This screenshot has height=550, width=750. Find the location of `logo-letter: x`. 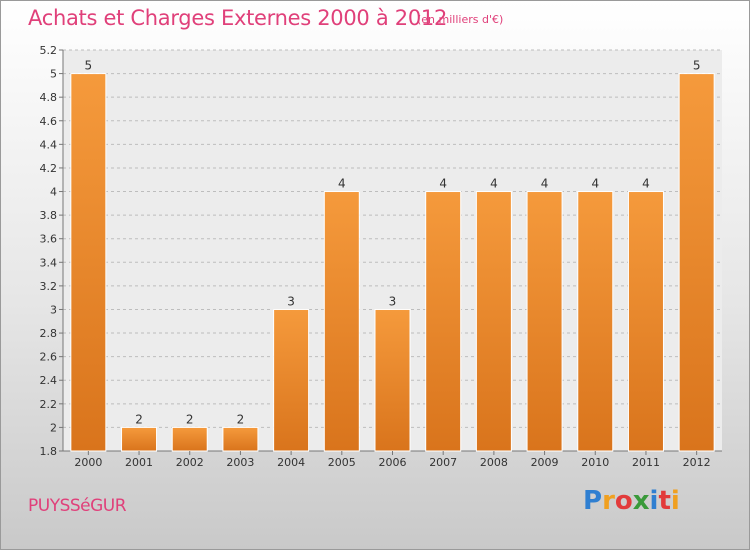

logo-letter: x is located at coordinates (641, 501).